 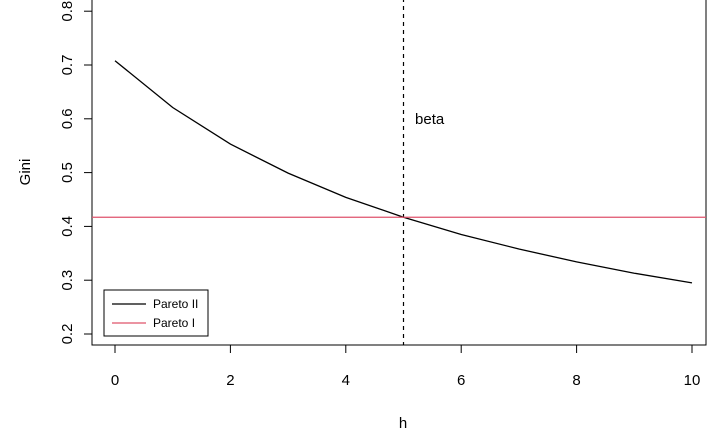 What do you see at coordinates (115, 380) in the screenshot?
I see `x-tick-label: 0` at bounding box center [115, 380].